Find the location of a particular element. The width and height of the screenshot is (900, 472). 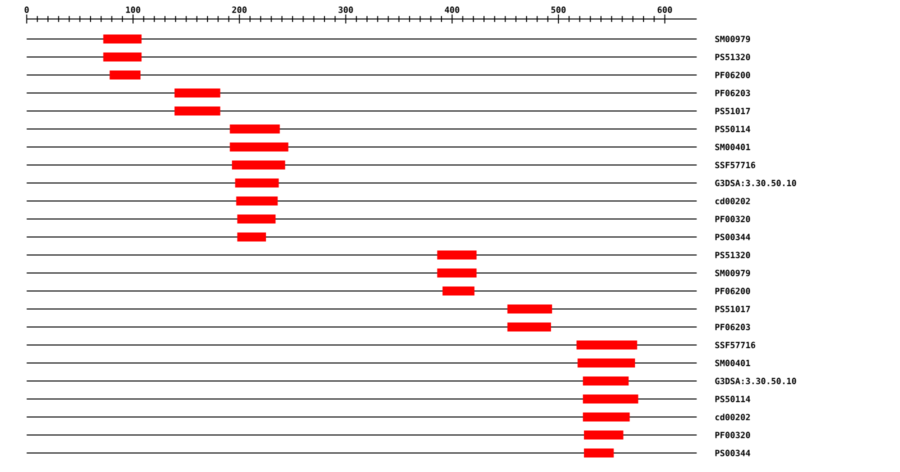

x-tick-label: 500 is located at coordinates (558, 9).